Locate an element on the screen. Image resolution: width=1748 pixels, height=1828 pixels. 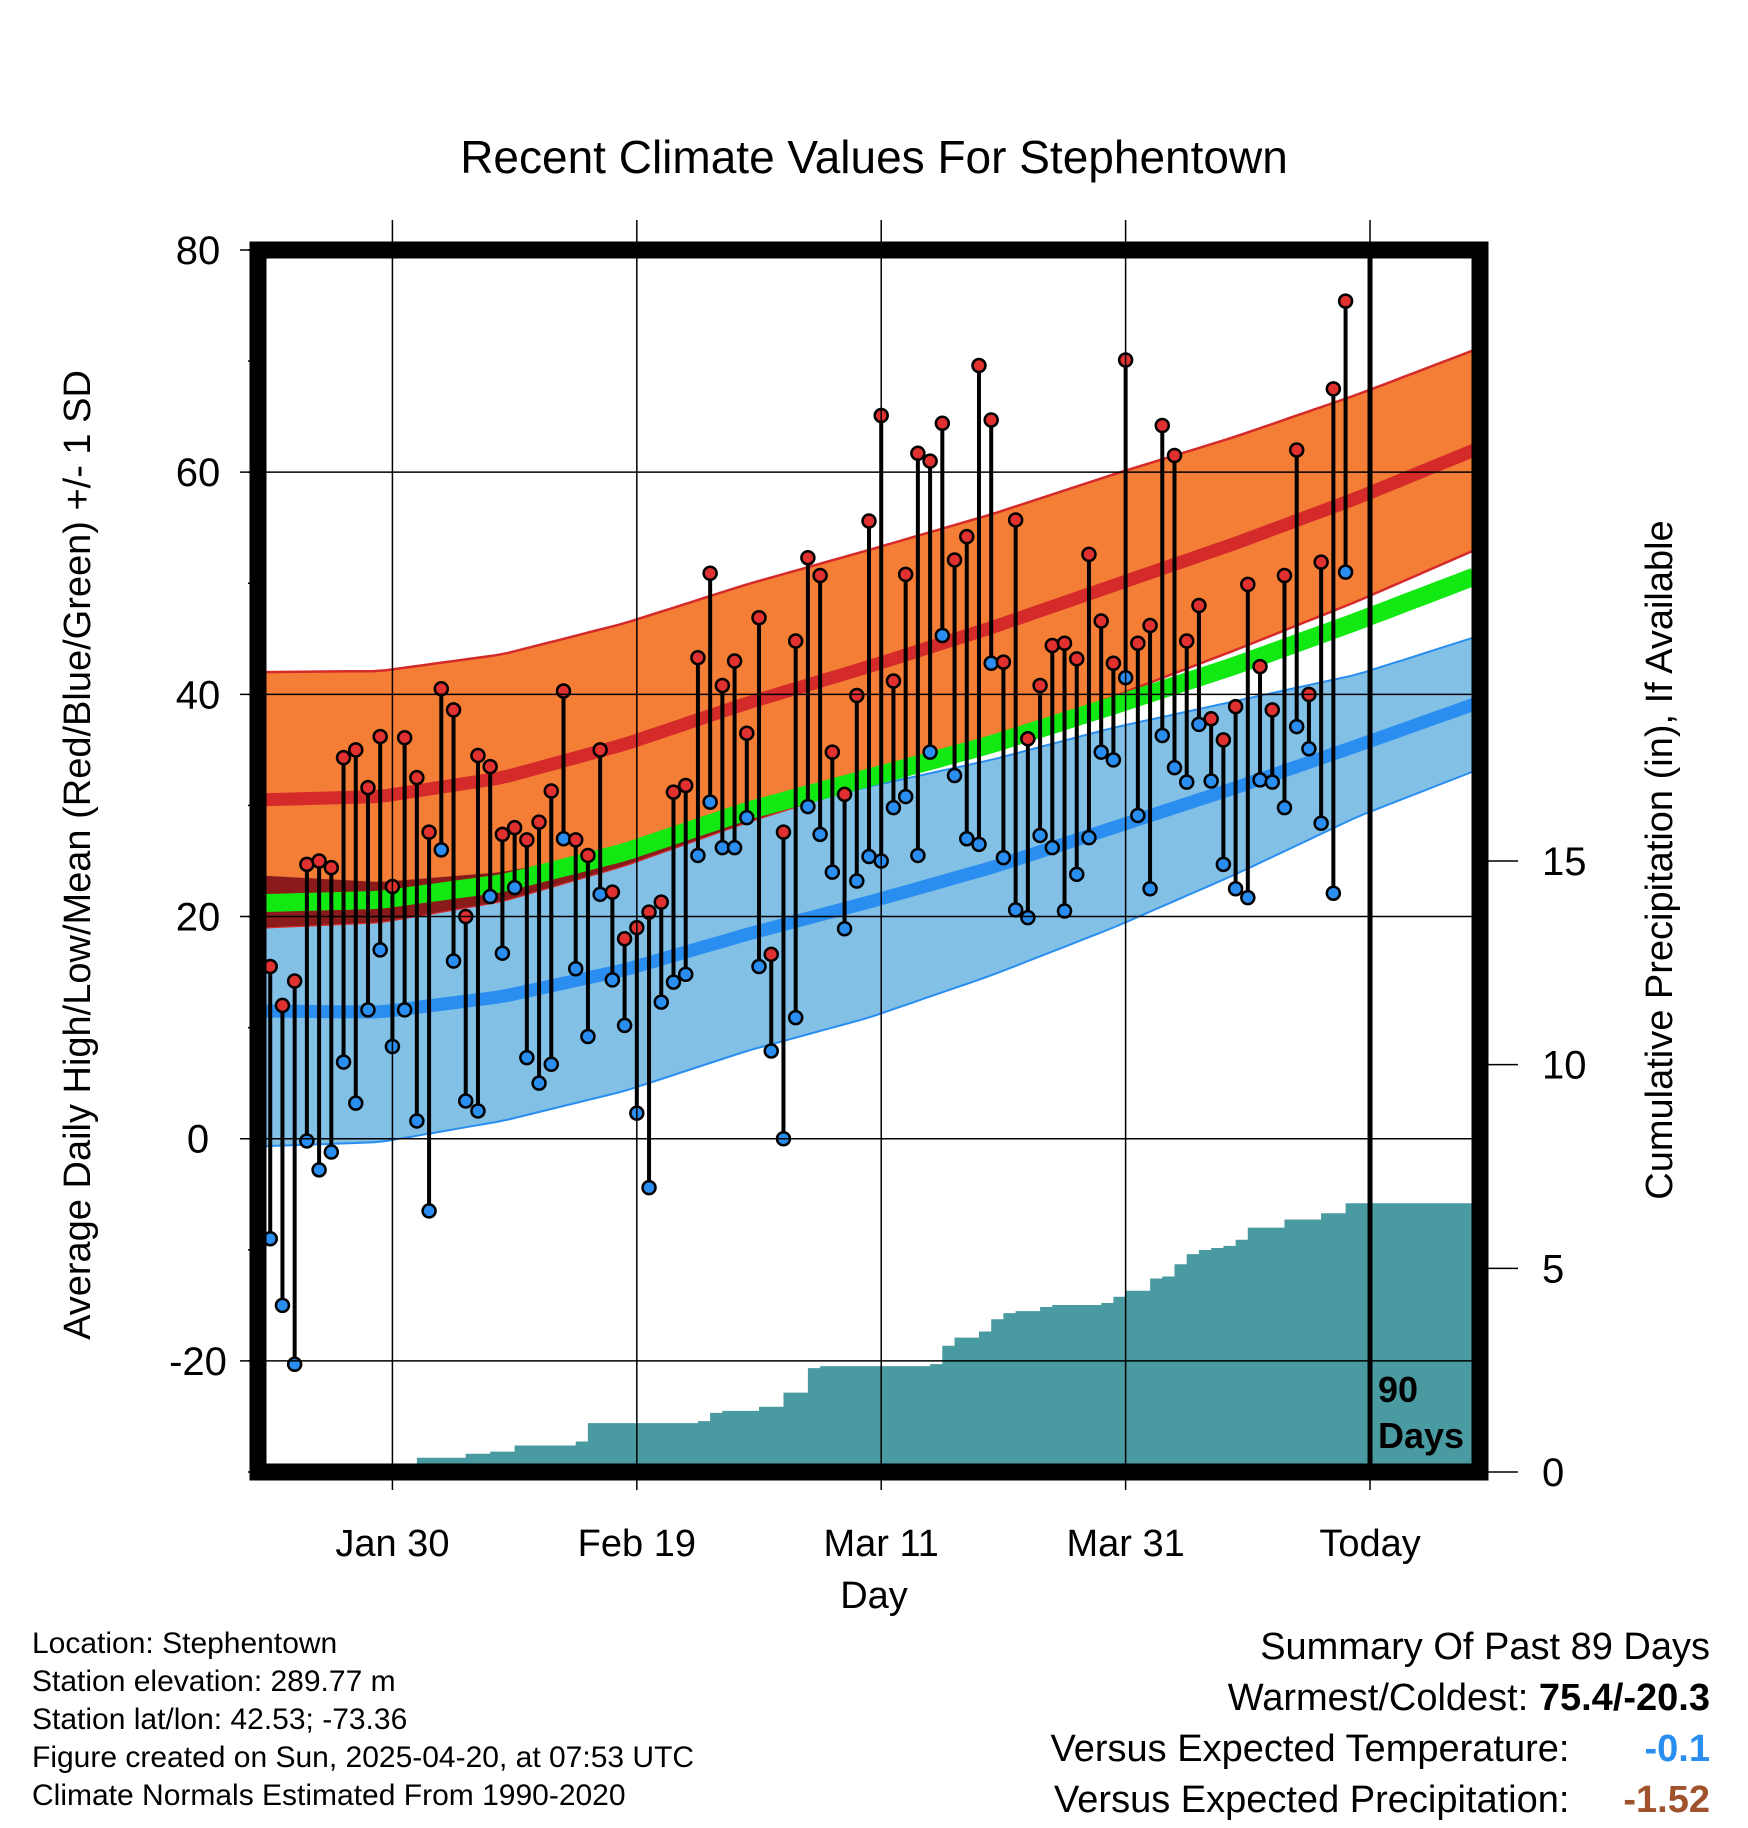
warm-cold-label: Warmest/Coldest: is located at coordinates (1378, 1698).